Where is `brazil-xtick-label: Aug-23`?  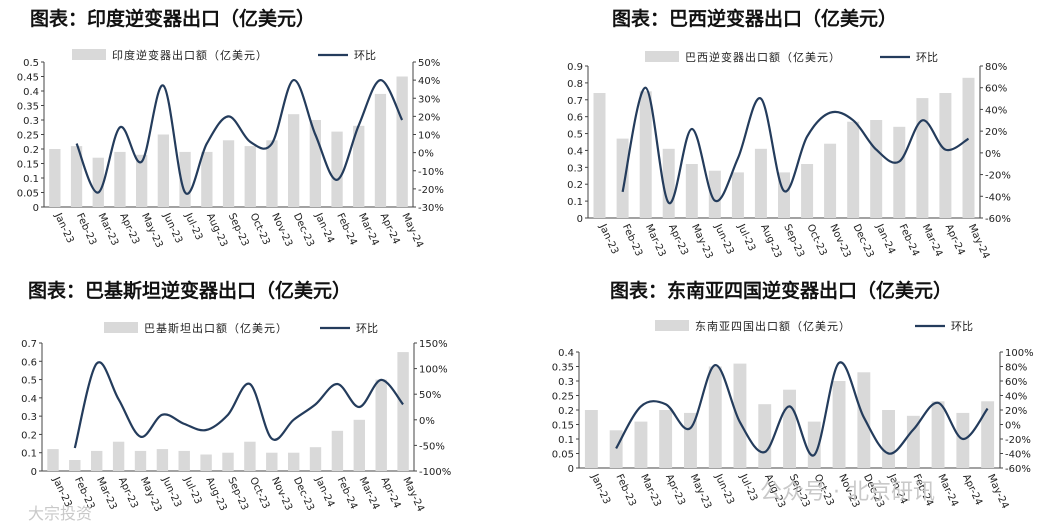 brazil-xtick-label: Aug-23 is located at coordinates (770, 241).